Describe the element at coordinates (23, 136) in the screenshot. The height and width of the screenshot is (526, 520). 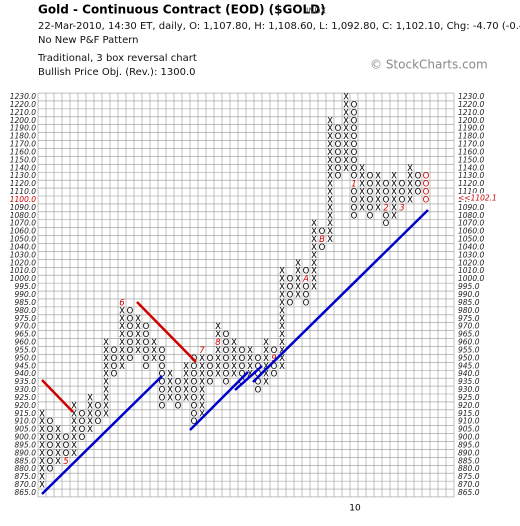
I see `y-tick-label: 1180.0` at that location.